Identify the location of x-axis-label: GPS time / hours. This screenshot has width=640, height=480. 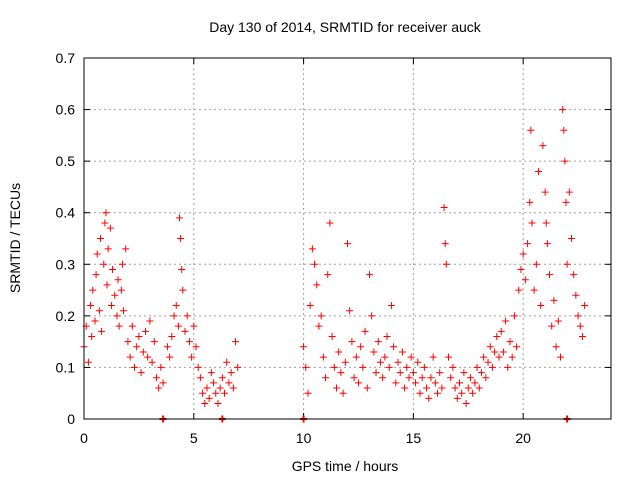
(345, 466).